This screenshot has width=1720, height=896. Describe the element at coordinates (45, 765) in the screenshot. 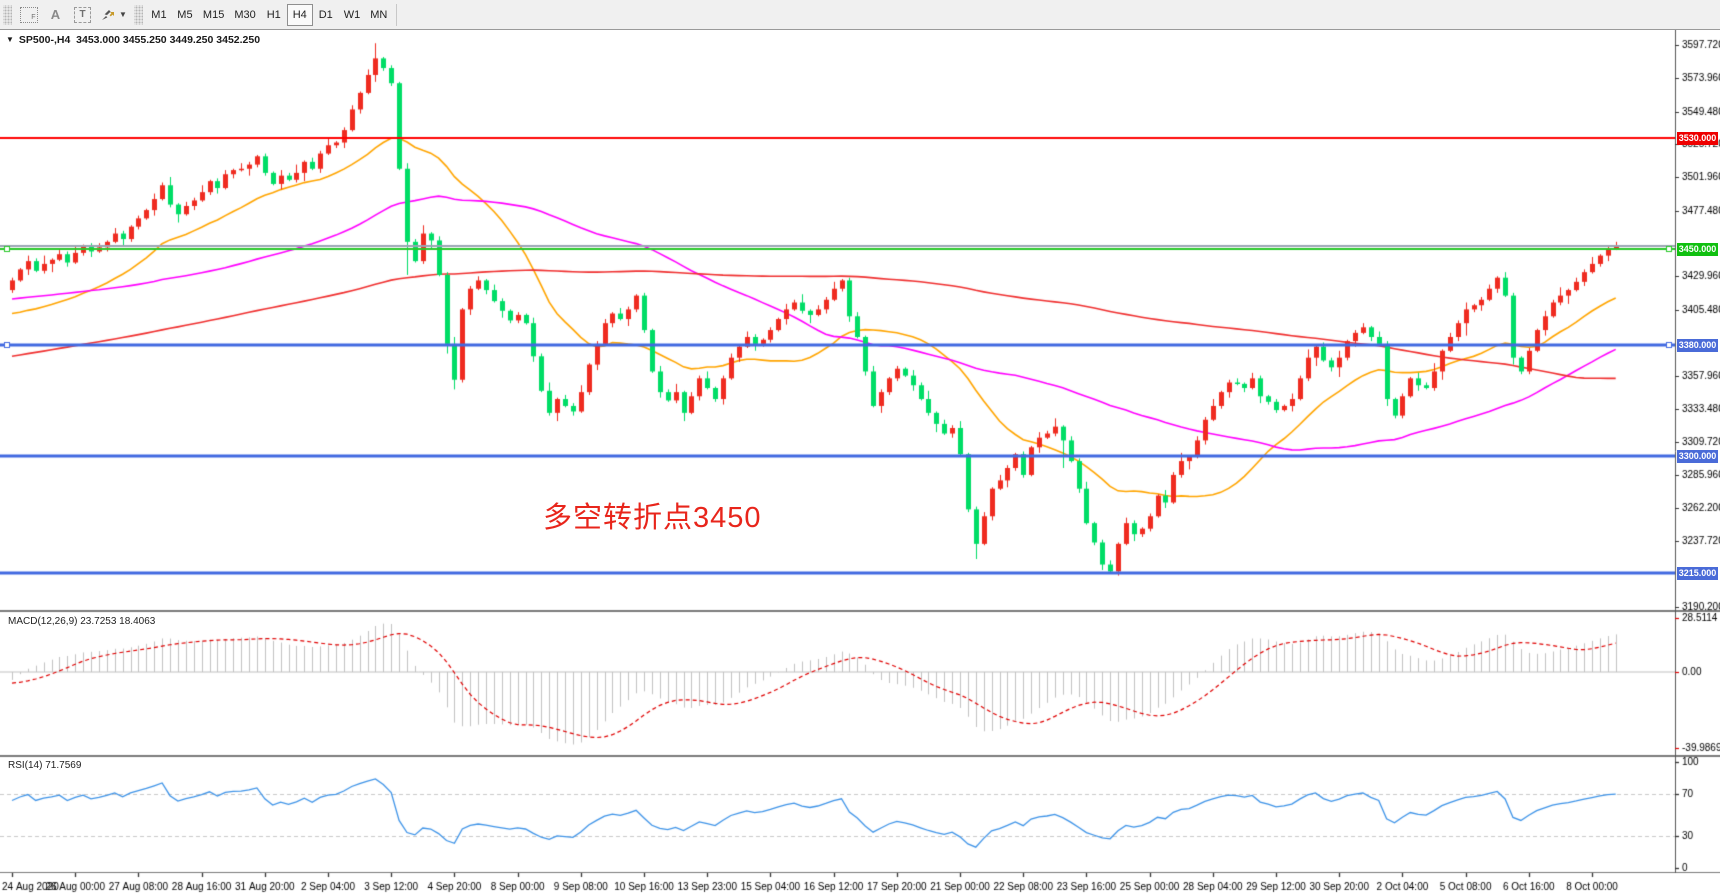

I see `rsi-indicator-label: RSI(14) 71.7569` at that location.